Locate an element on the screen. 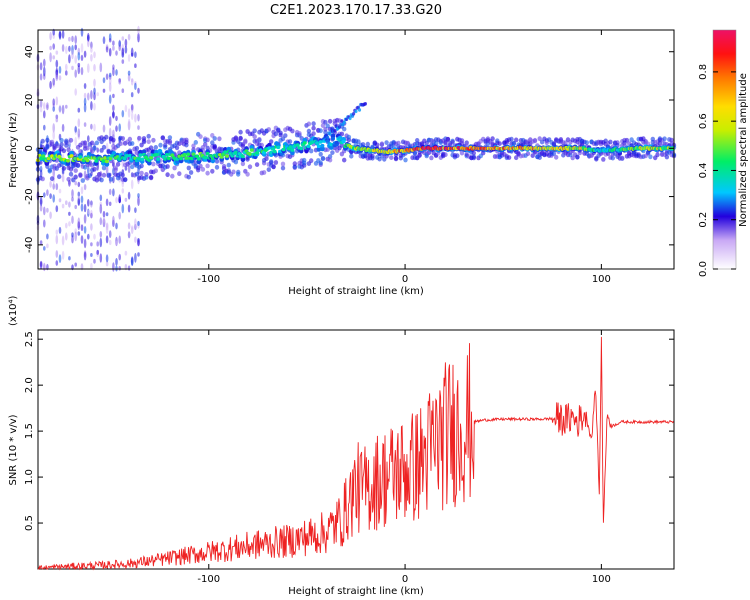 This screenshot has width=750, height=600. snr-x-tick-label: 0 is located at coordinates (405, 579).